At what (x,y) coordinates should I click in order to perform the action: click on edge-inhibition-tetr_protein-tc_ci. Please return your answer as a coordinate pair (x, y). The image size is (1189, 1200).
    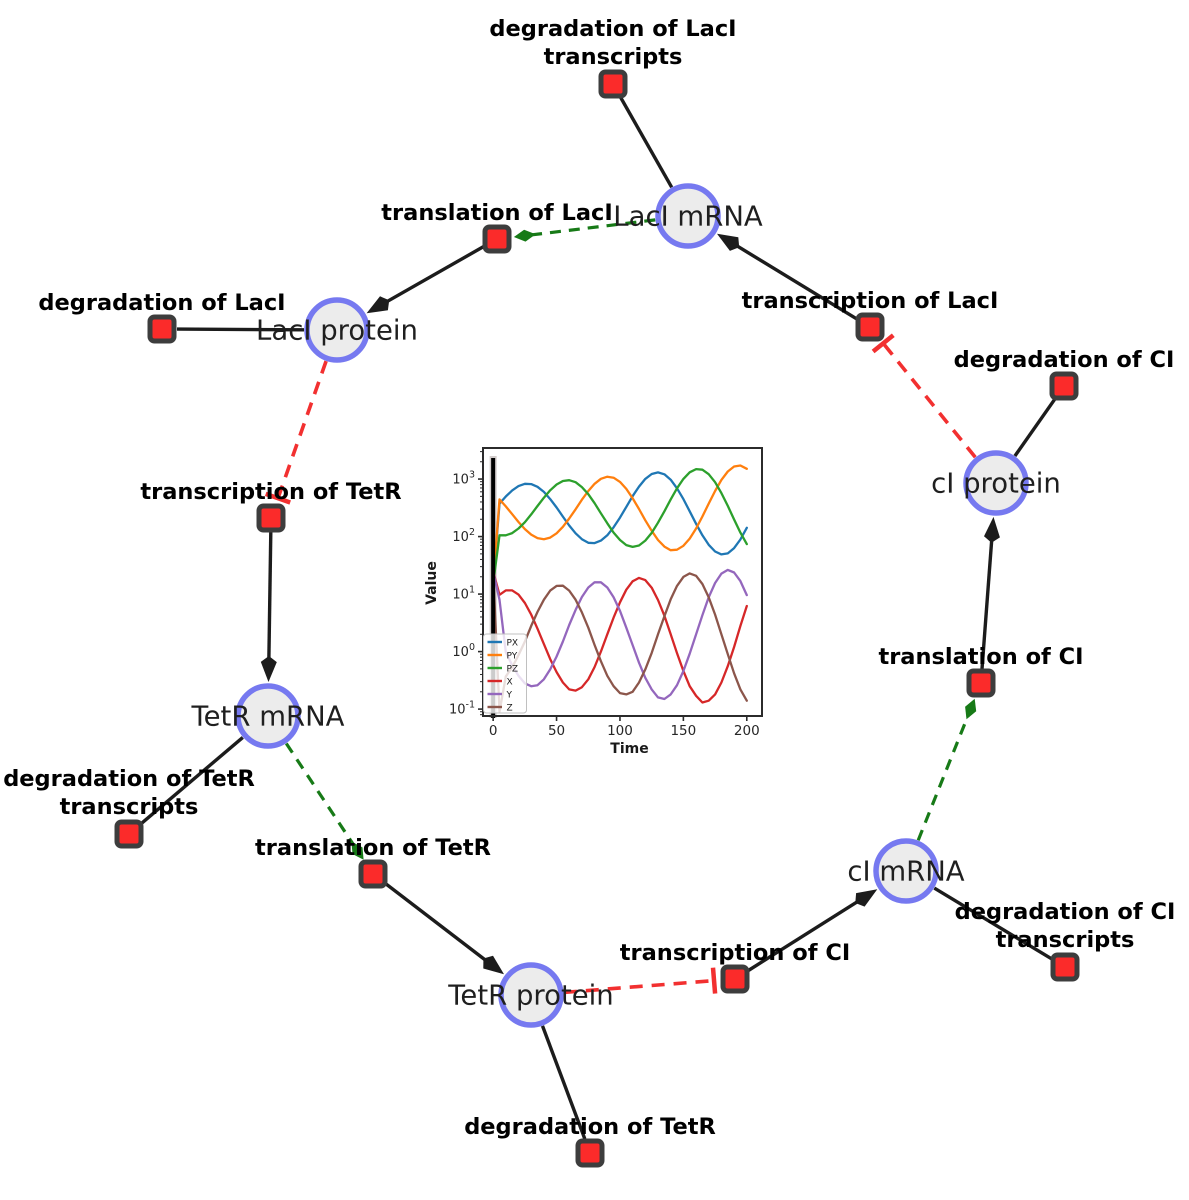
    Looking at the image, I should click on (639, 986).